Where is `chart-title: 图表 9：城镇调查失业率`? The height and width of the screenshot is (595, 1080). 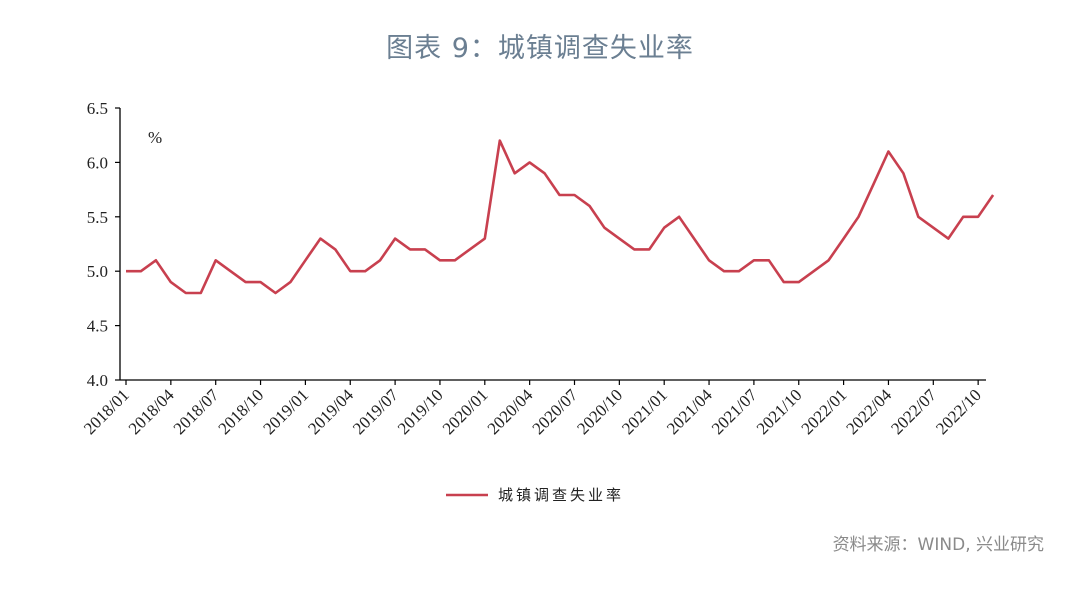
chart-title: 图表 9：城镇调查失业率 is located at coordinates (540, 48).